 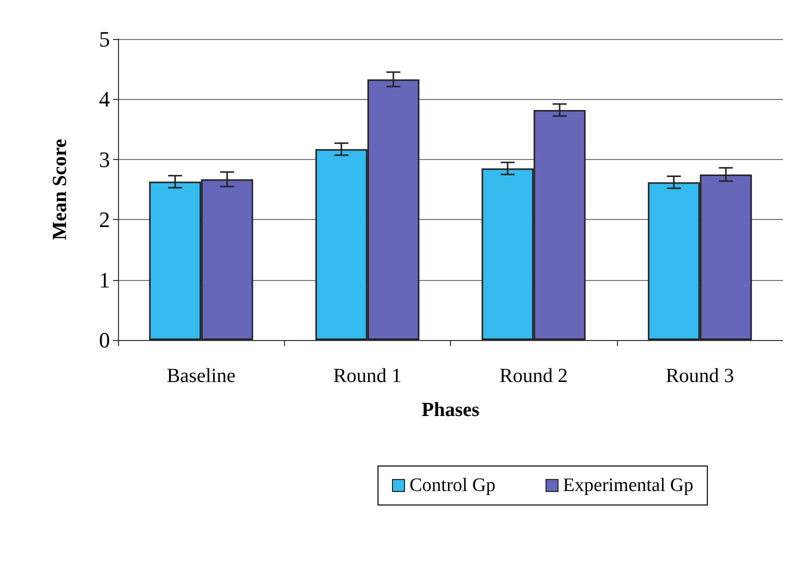 What do you see at coordinates (533, 376) in the screenshot?
I see `x-tick-label: Round 2` at bounding box center [533, 376].